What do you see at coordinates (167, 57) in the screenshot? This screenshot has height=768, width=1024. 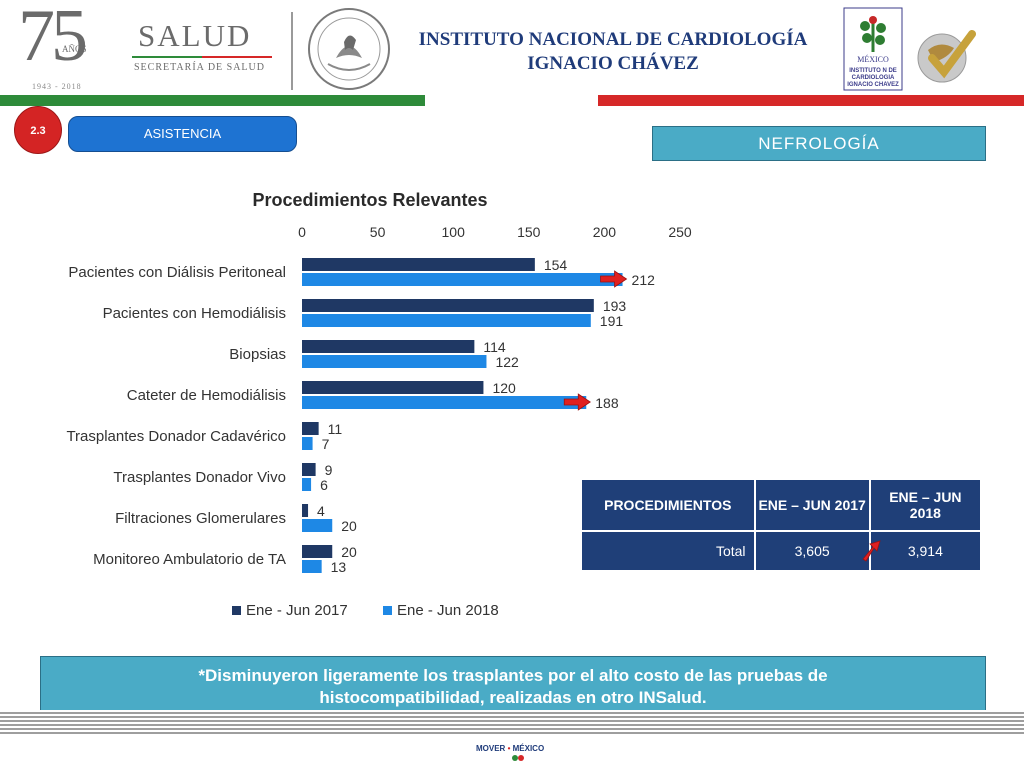 I see `salud-green-bar` at bounding box center [167, 57].